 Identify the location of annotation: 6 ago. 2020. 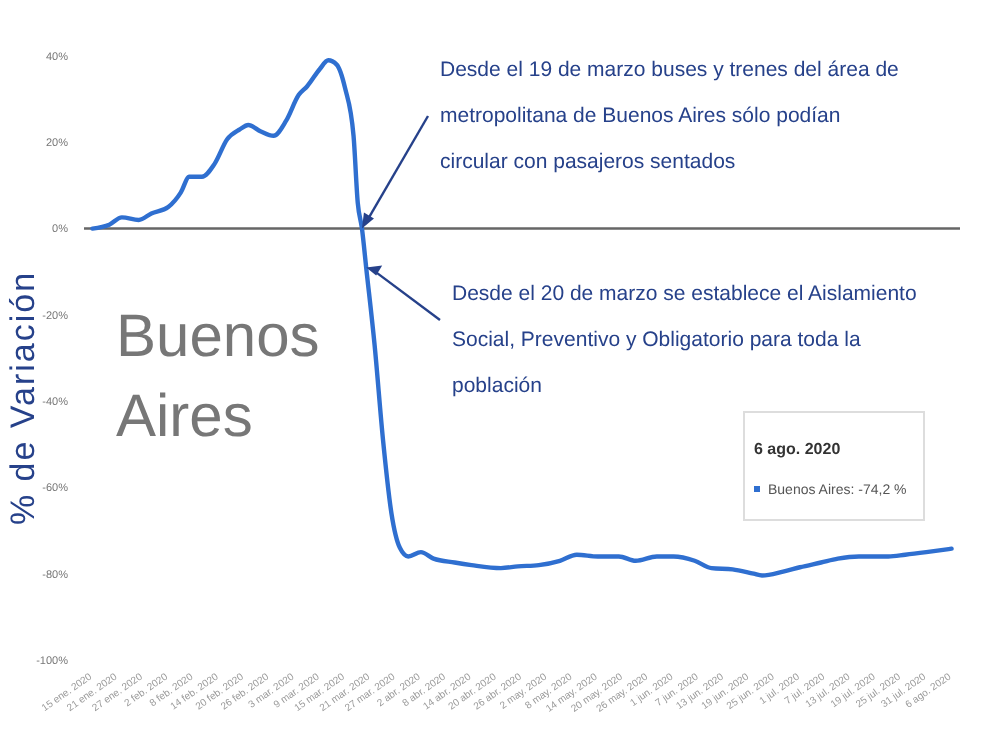
(798, 449).